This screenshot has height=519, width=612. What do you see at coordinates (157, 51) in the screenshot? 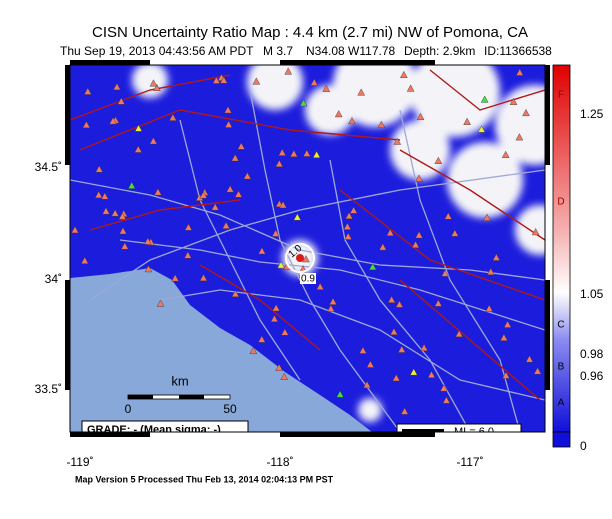
I see `subtitle-date: Thu Sep 19, 2013 04:43:56 AM PDT` at bounding box center [157, 51].